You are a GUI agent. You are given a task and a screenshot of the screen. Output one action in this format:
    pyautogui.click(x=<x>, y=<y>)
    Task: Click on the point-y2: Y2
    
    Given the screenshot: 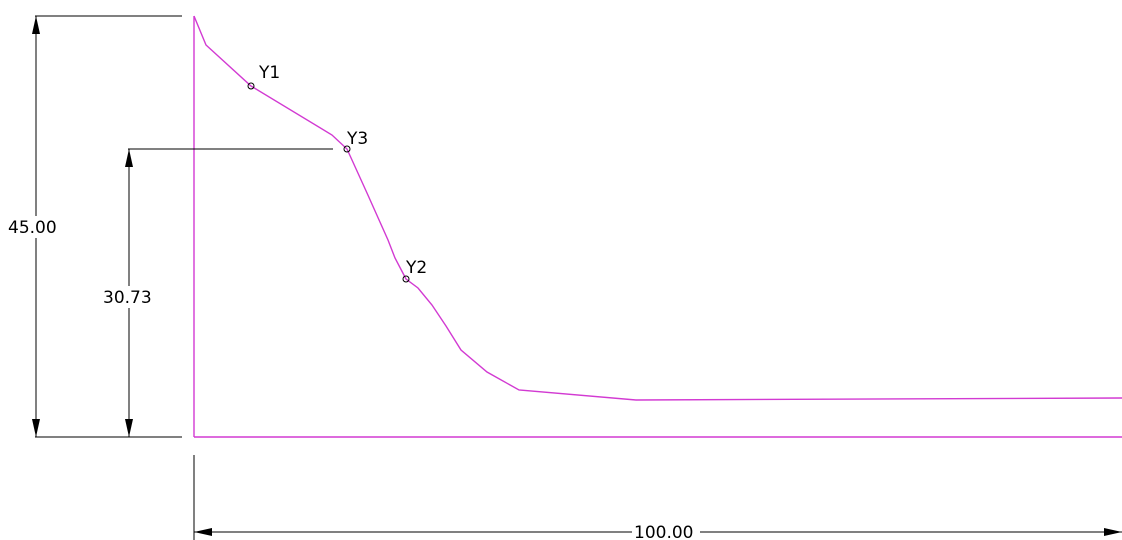 What is the action you would take?
    pyautogui.click(x=414, y=270)
    